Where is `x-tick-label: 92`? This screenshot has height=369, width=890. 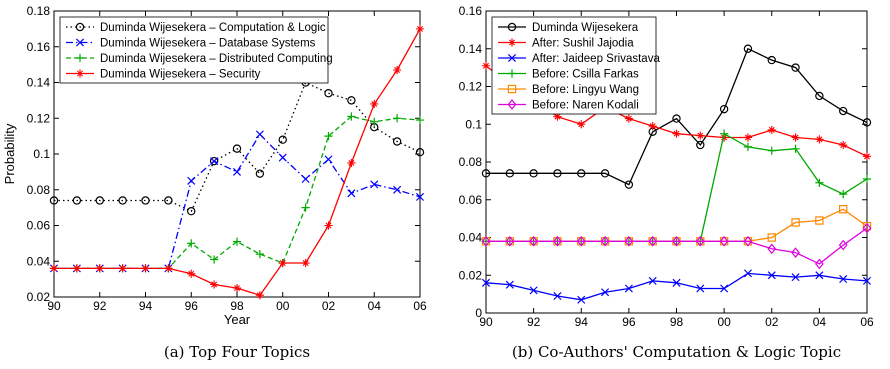 x-tick-label: 92 is located at coordinates (534, 322).